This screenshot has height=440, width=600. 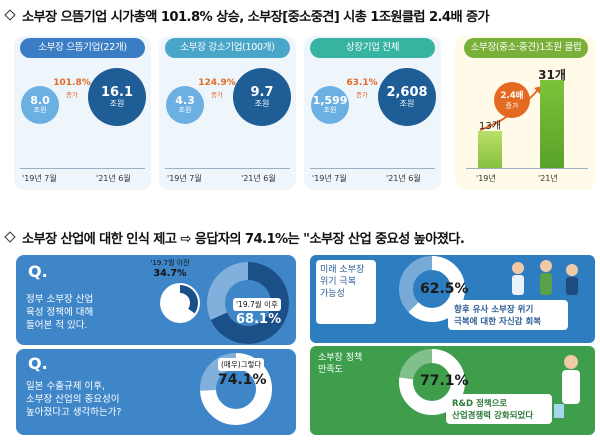 What do you see at coordinates (545, 277) in the screenshot?
I see `people-illustration-icon` at bounding box center [545, 277].